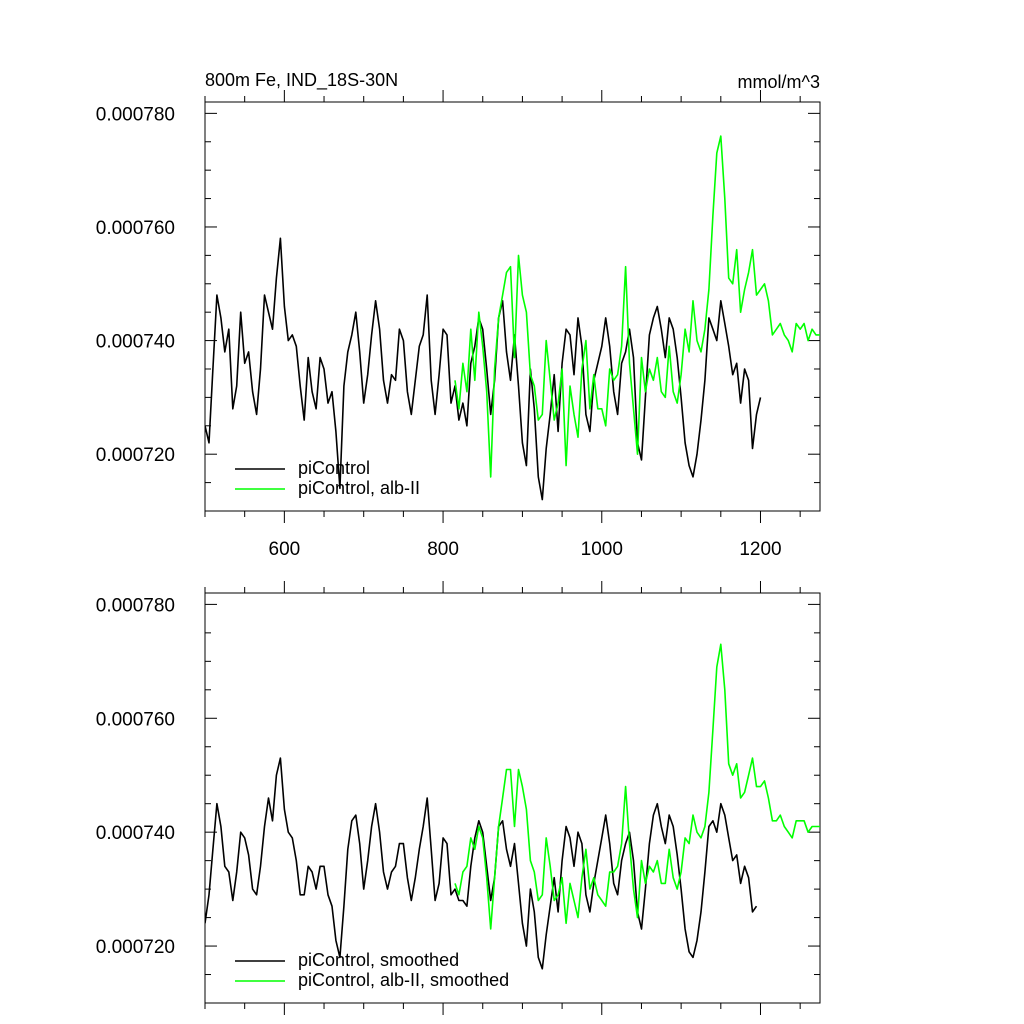 This screenshot has height=1024, width=1024. Describe the element at coordinates (602, 549) in the screenshot. I see `x-tick-label: 1000` at that location.